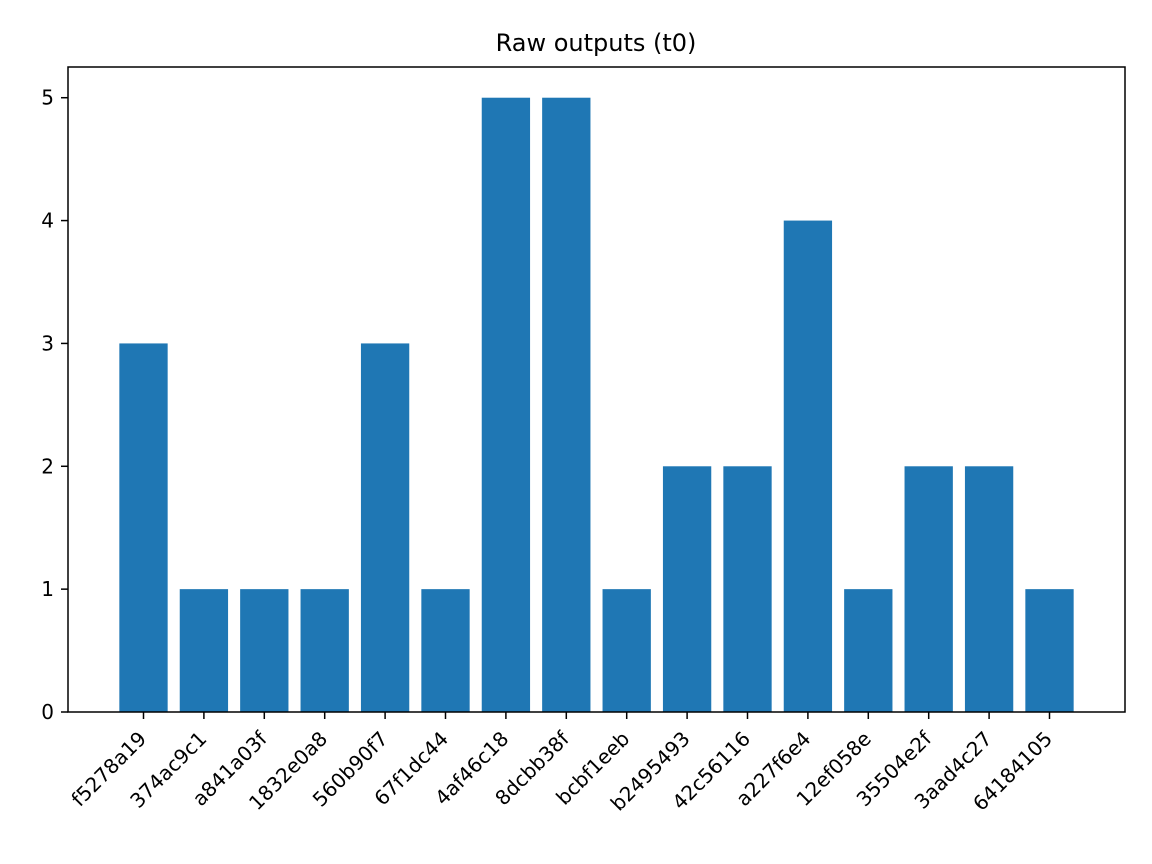 This screenshot has height=864, width=1152. Describe the element at coordinates (47, 589) in the screenshot. I see `y-tick-label: 1` at that location.